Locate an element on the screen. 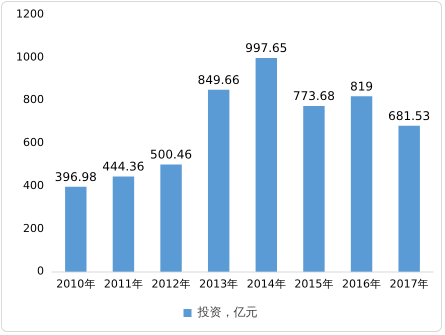  data-label: 681.53 is located at coordinates (409, 115).